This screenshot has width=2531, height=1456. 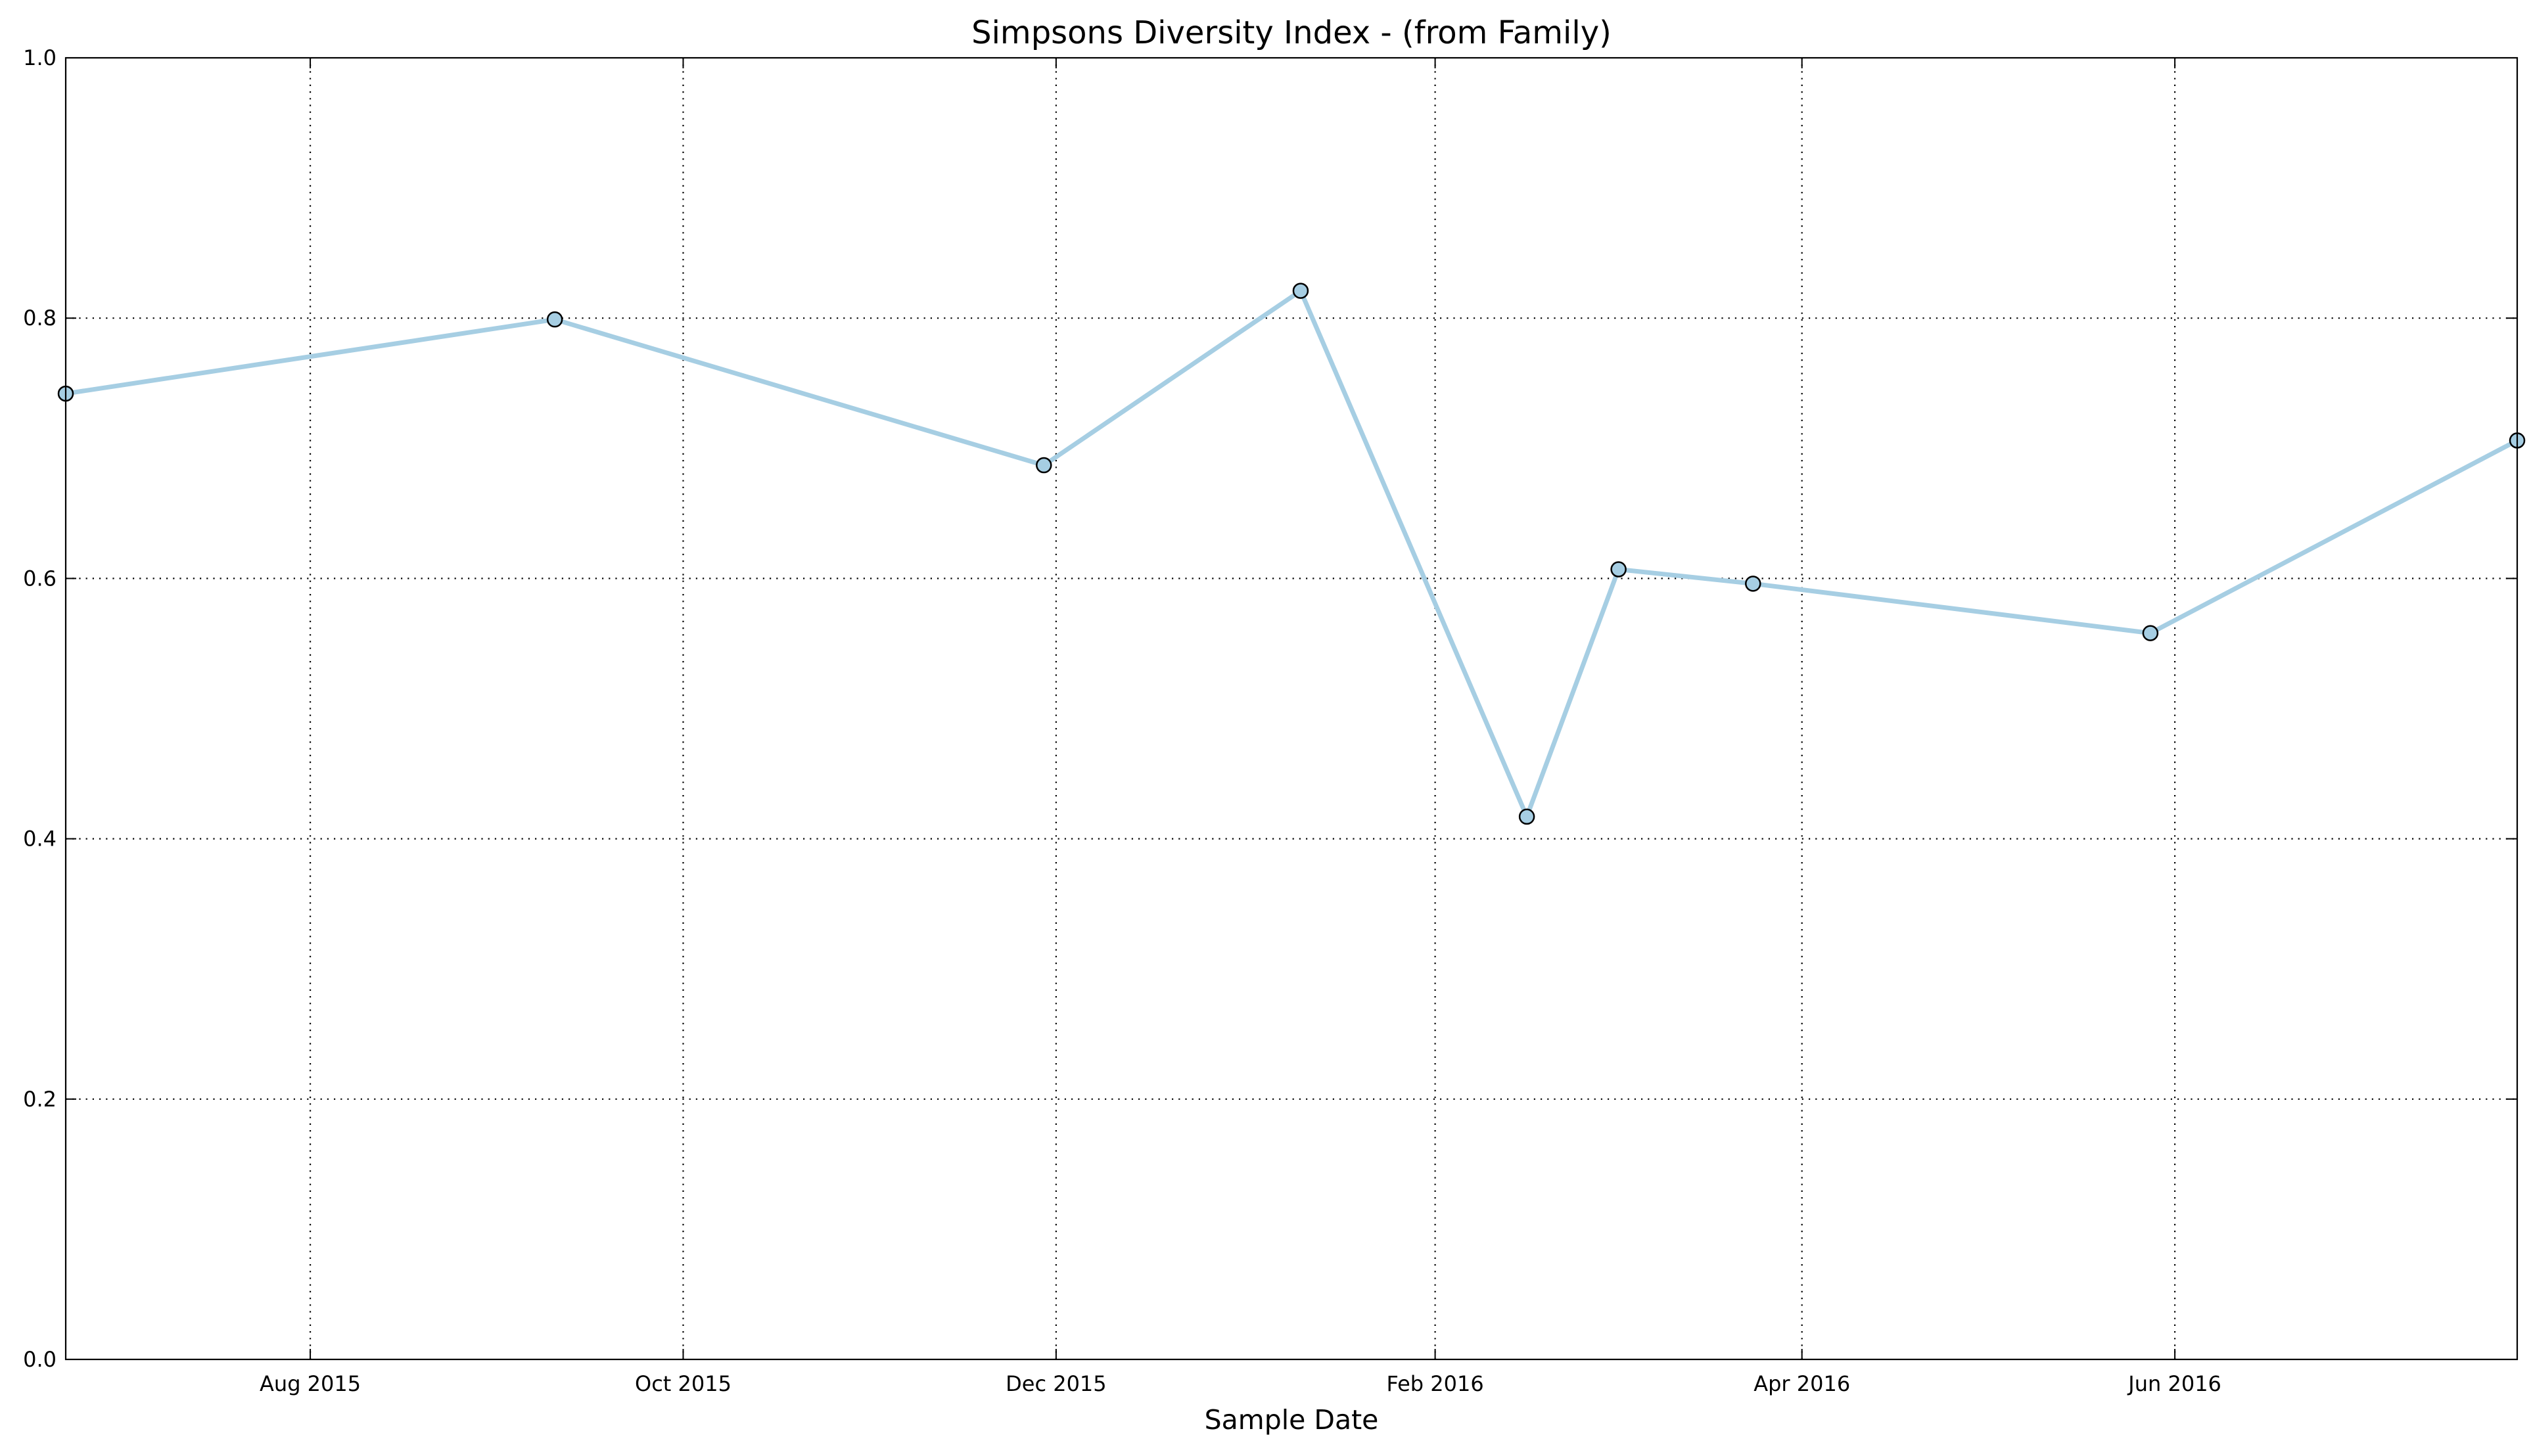 I want to click on y-tick-label: 0.8, so click(x=40, y=318).